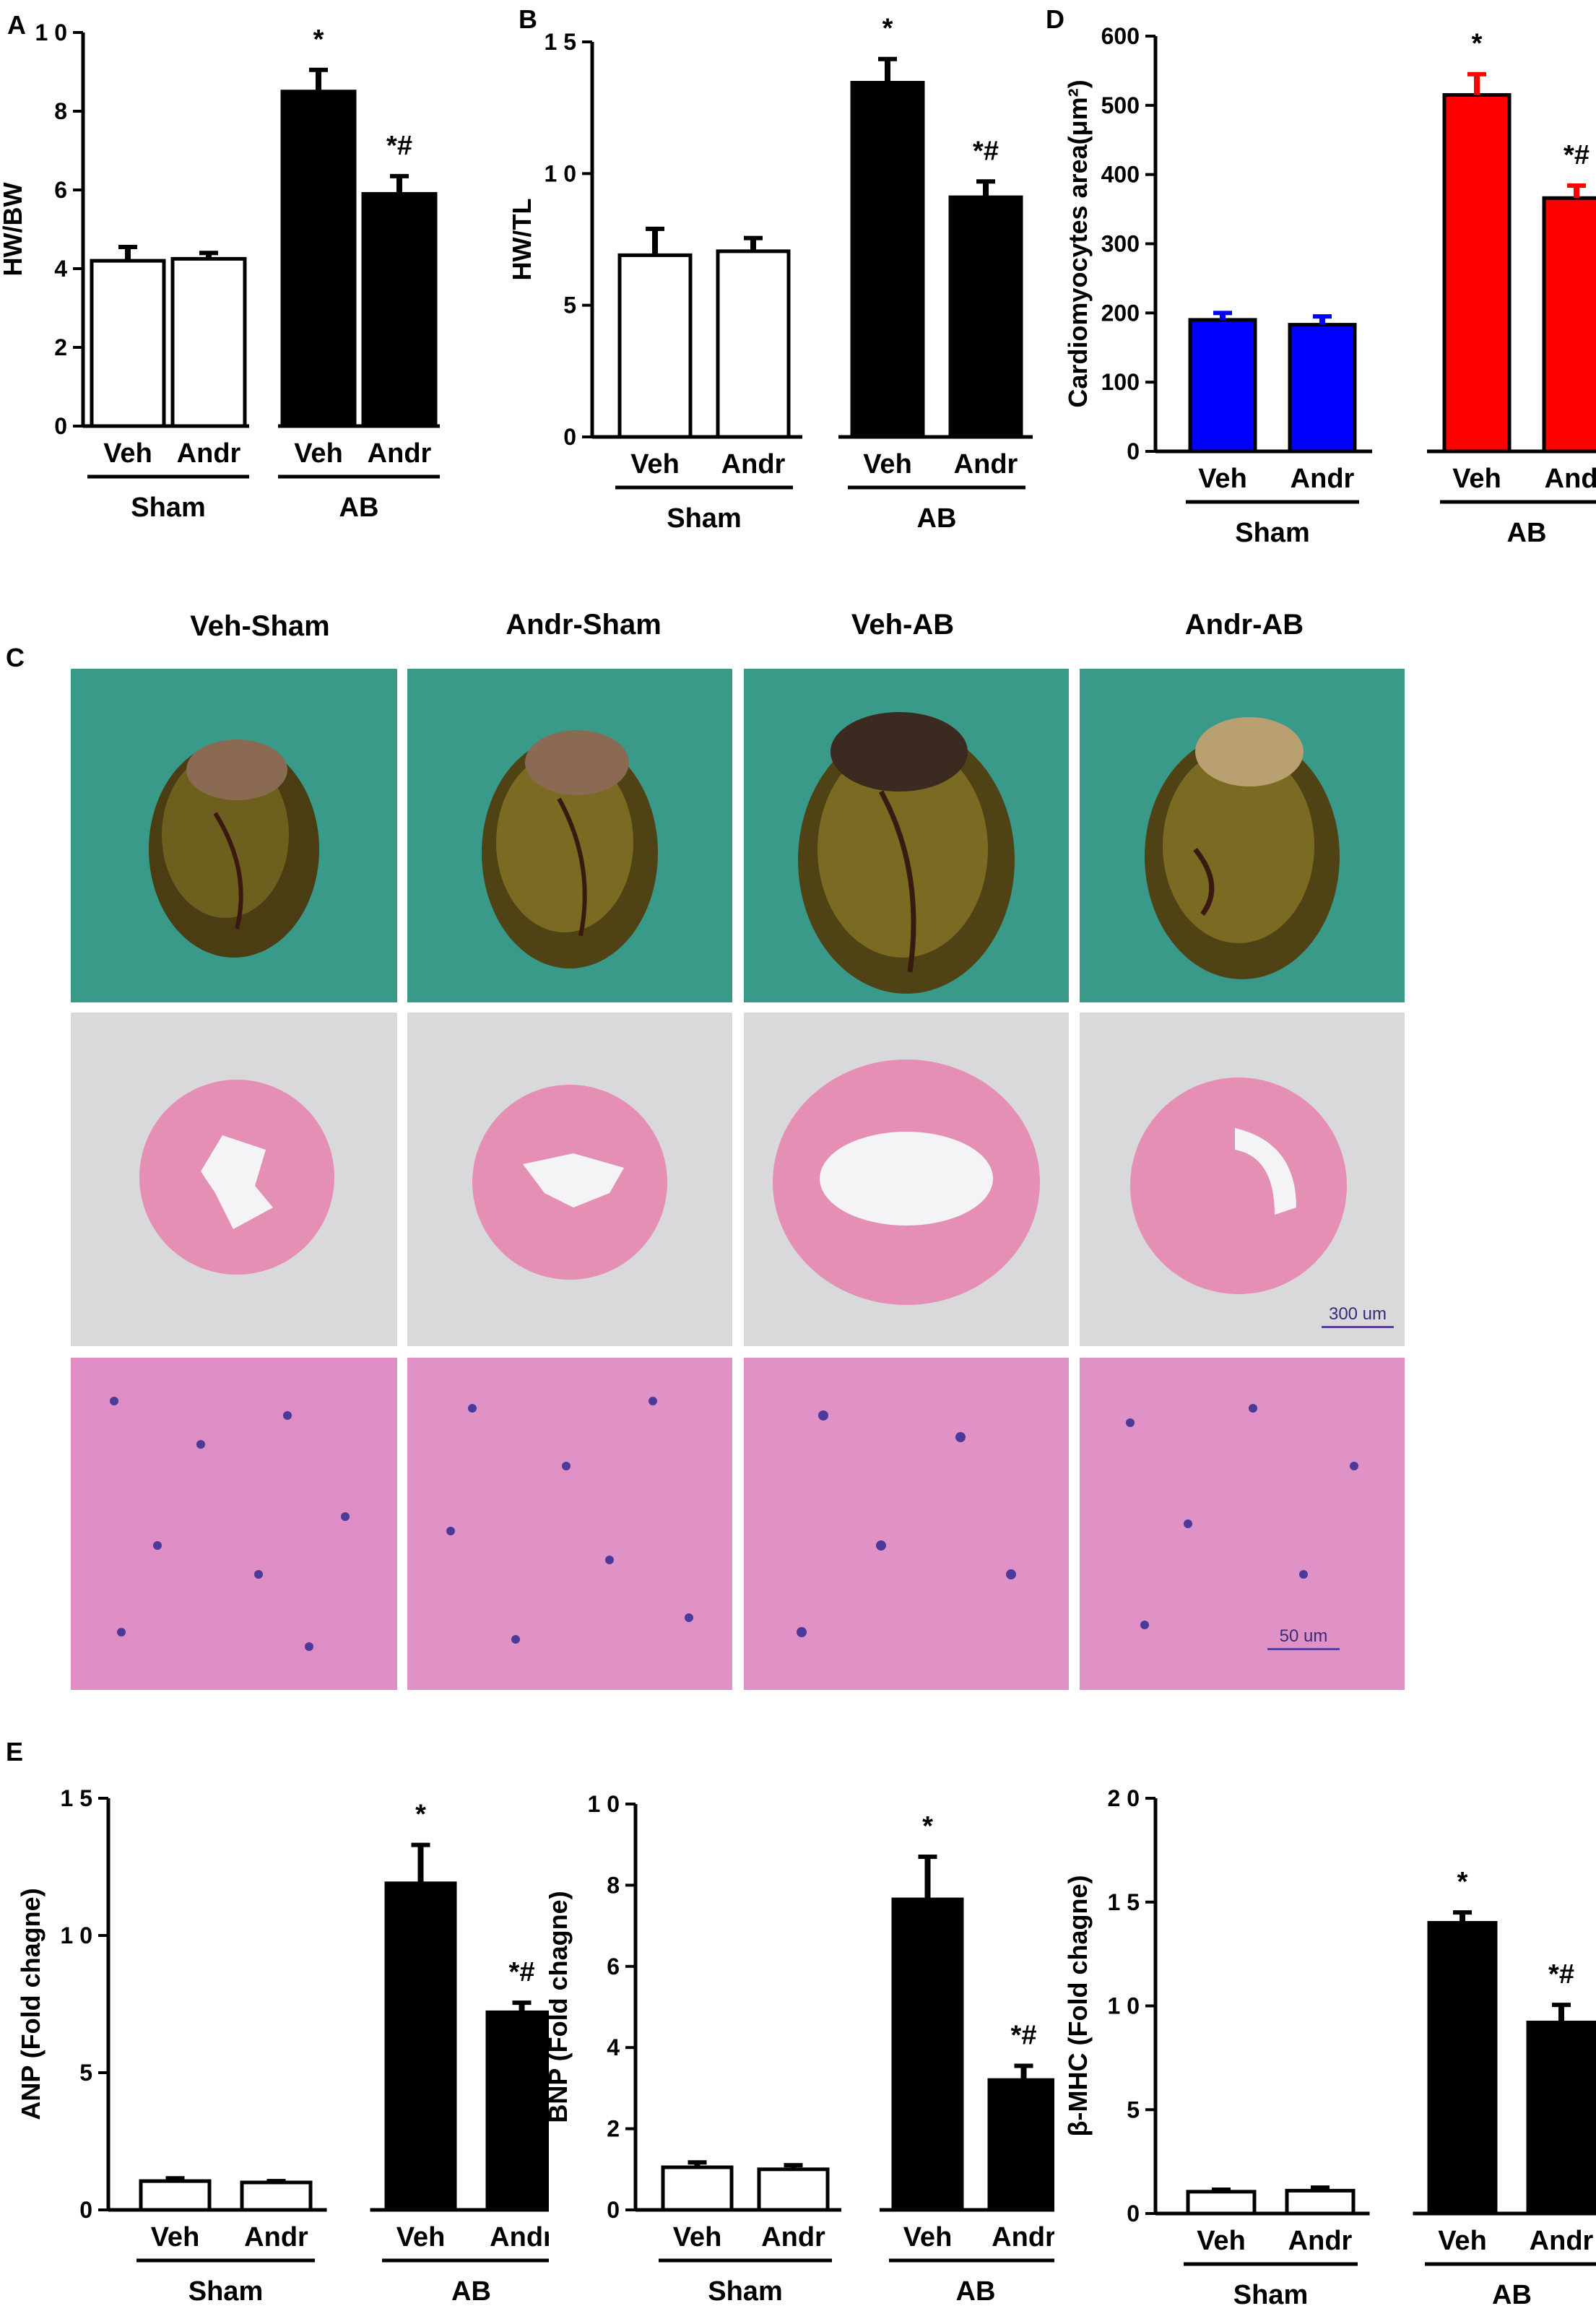 The height and width of the screenshot is (2311, 1596). What do you see at coordinates (1358, 1327) in the screenshot?
I see `scale-bar-300um-line` at bounding box center [1358, 1327].